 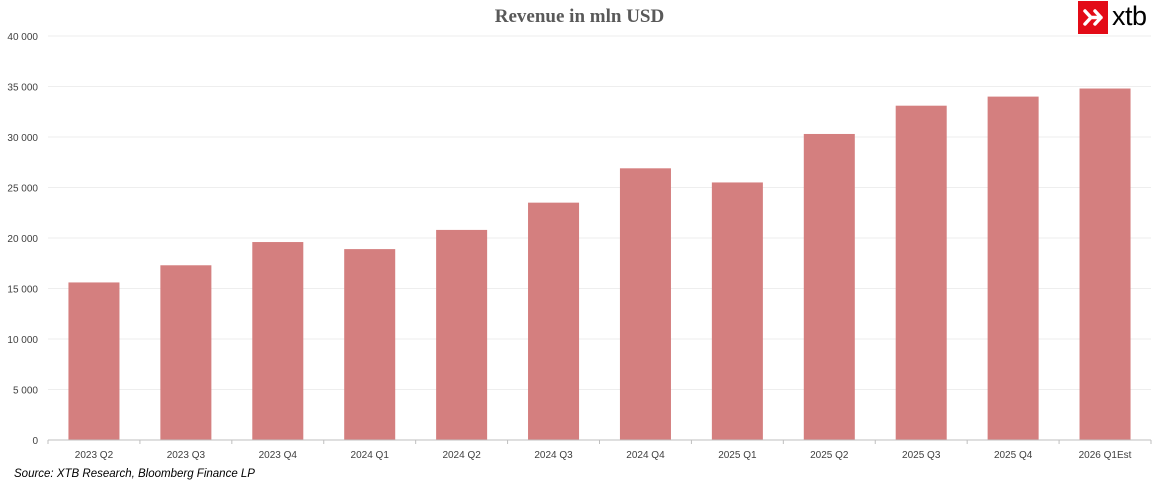 I want to click on xtb-logo: xtb, so click(x=1117, y=17).